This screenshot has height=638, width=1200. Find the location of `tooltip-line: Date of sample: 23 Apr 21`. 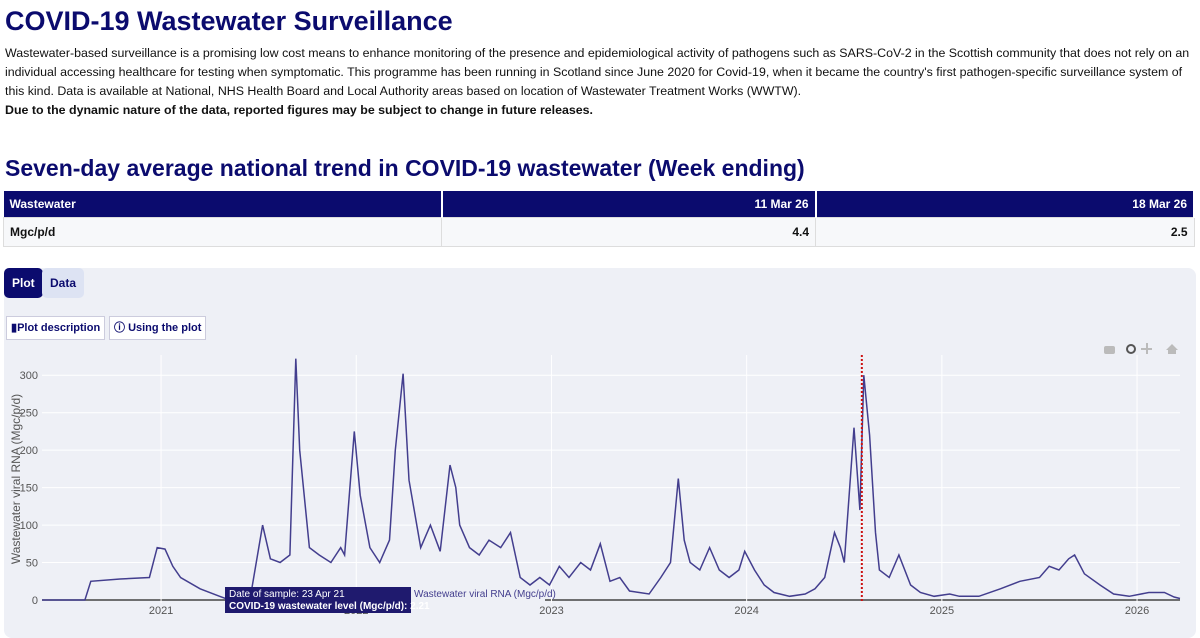

tooltip-line: Date of sample: 23 Apr 21 is located at coordinates (287, 594).